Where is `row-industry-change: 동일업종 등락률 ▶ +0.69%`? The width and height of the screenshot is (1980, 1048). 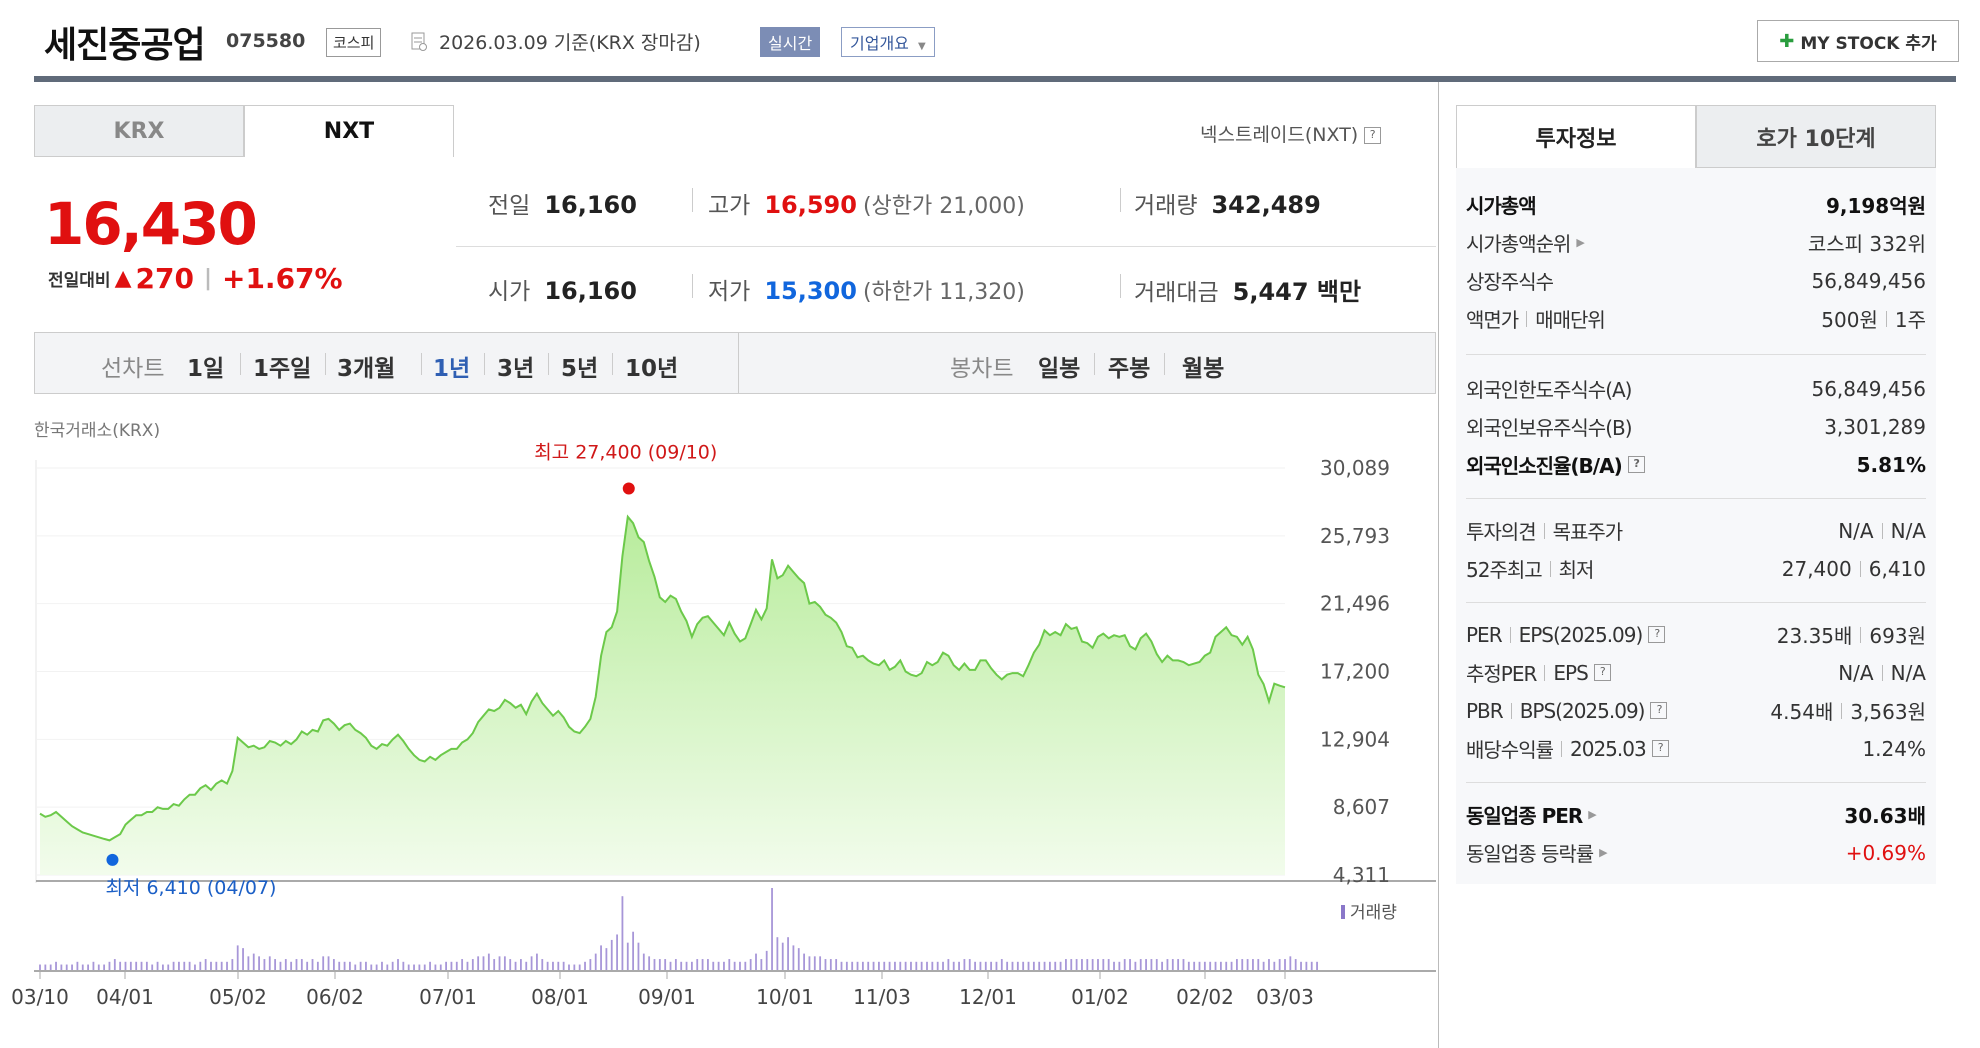 row-industry-change: 동일업종 등락률 ▶ +0.69% is located at coordinates (1696, 852).